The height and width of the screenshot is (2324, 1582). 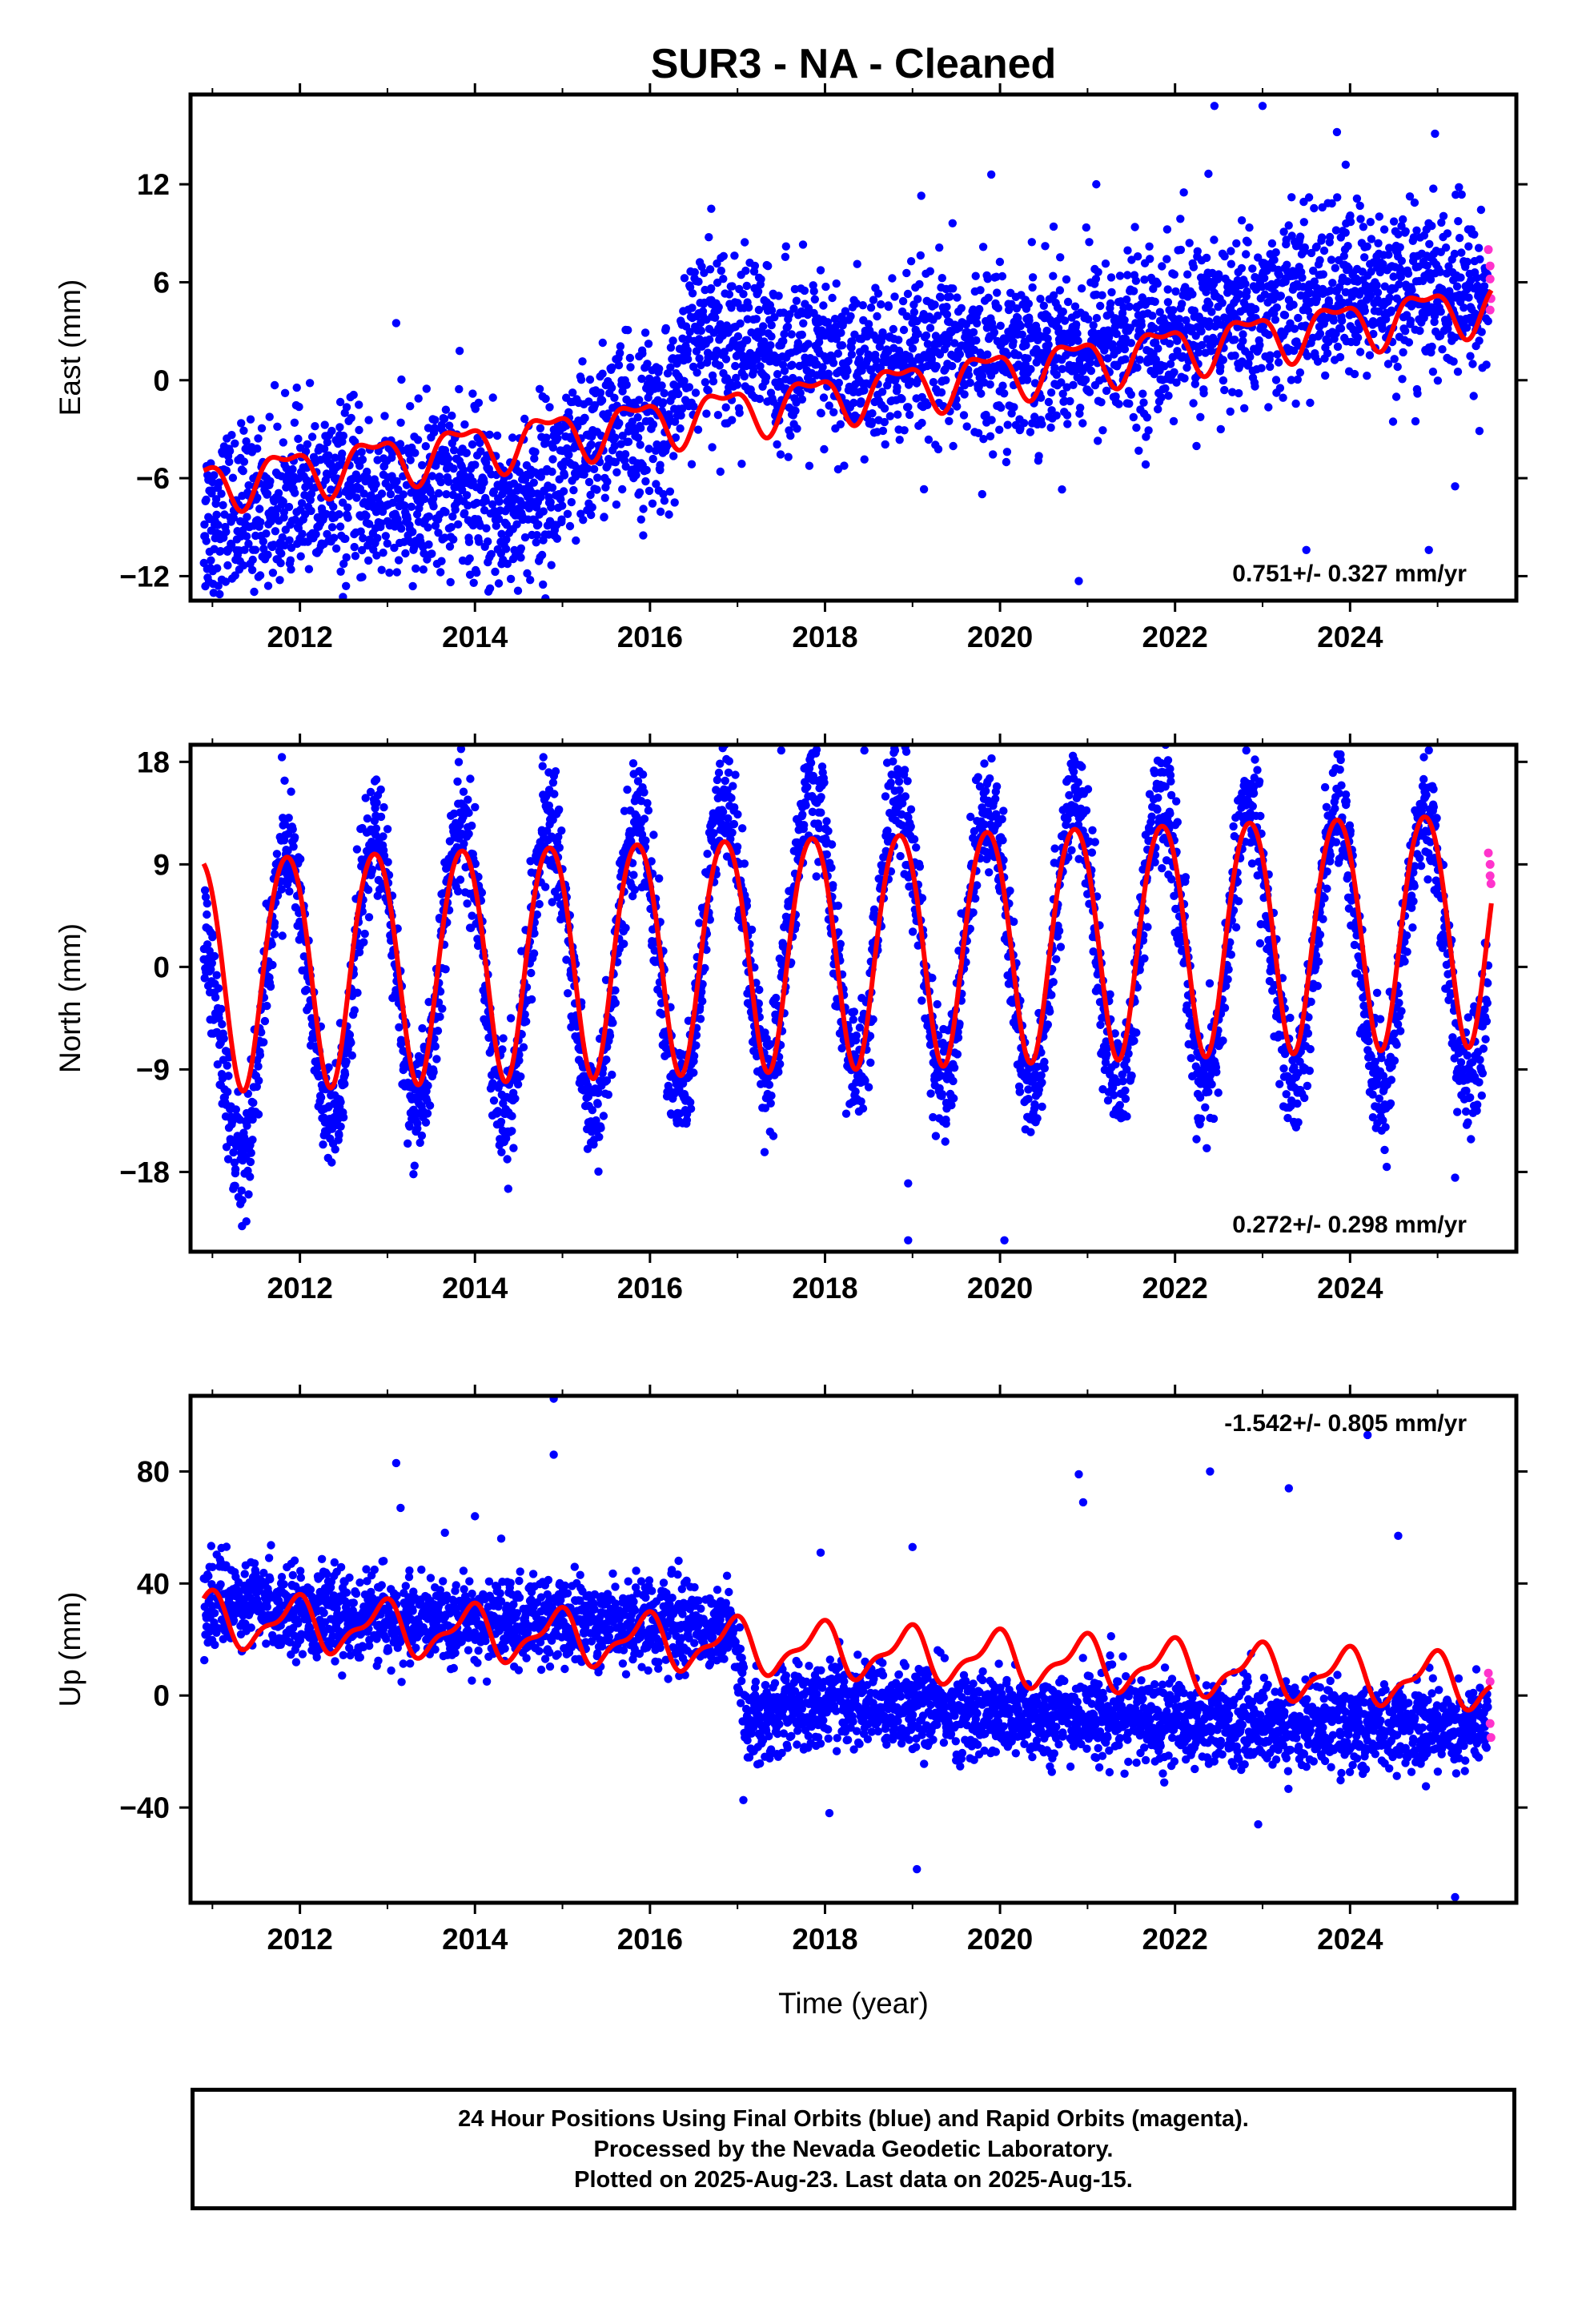 I want to click on y-tick-label: −12, so click(x=144, y=576).